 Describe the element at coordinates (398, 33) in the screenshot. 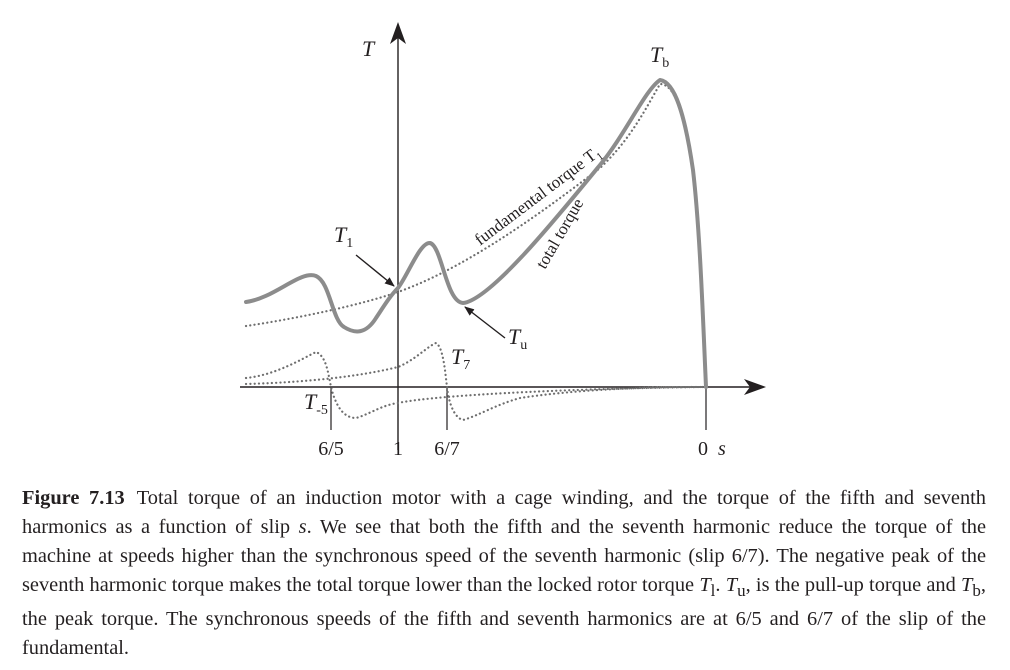

I see `t-axis-arrowhead` at that location.